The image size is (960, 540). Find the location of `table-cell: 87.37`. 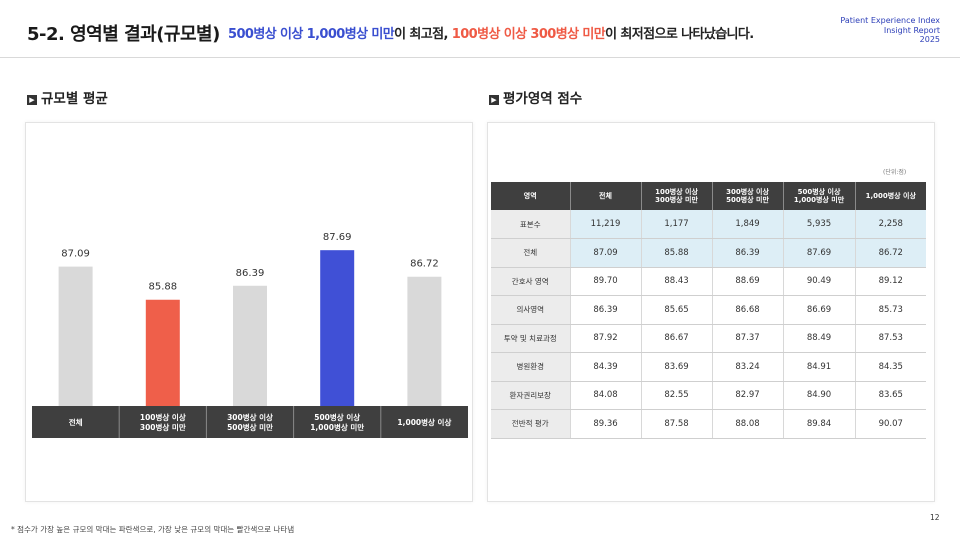

table-cell: 87.37 is located at coordinates (748, 338).